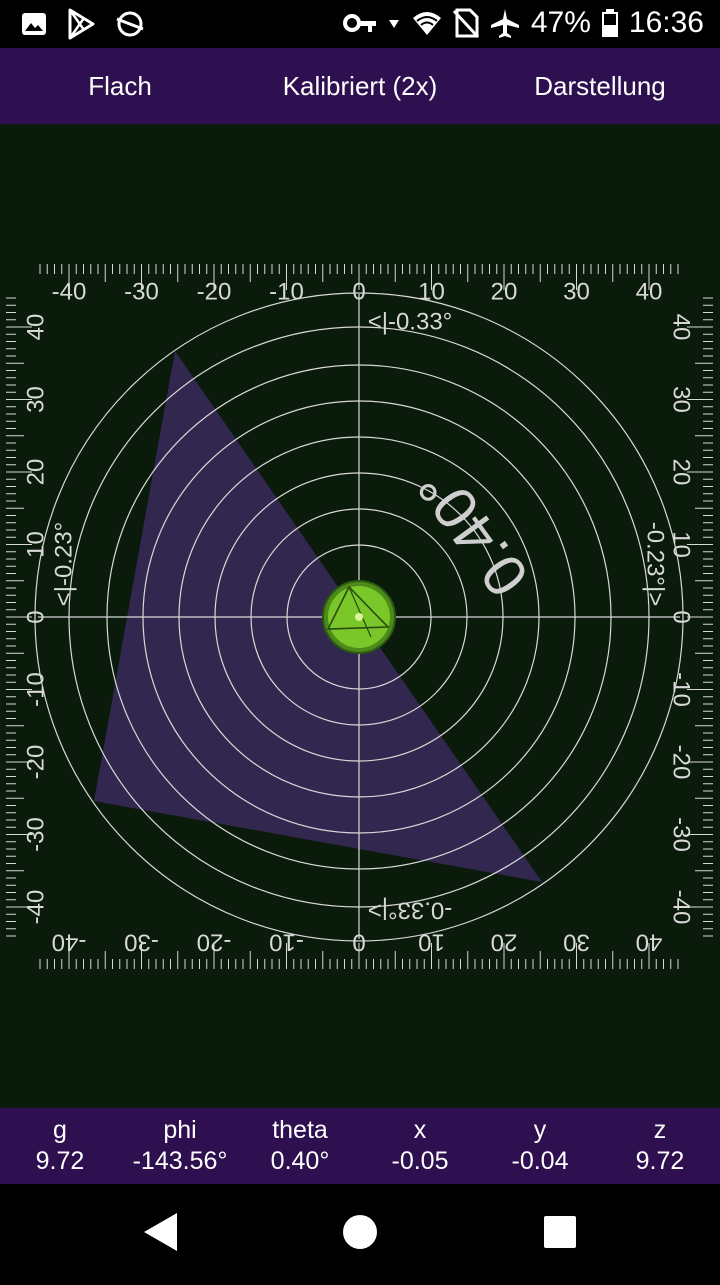  I want to click on tick-label-right: -40, so click(681, 907).